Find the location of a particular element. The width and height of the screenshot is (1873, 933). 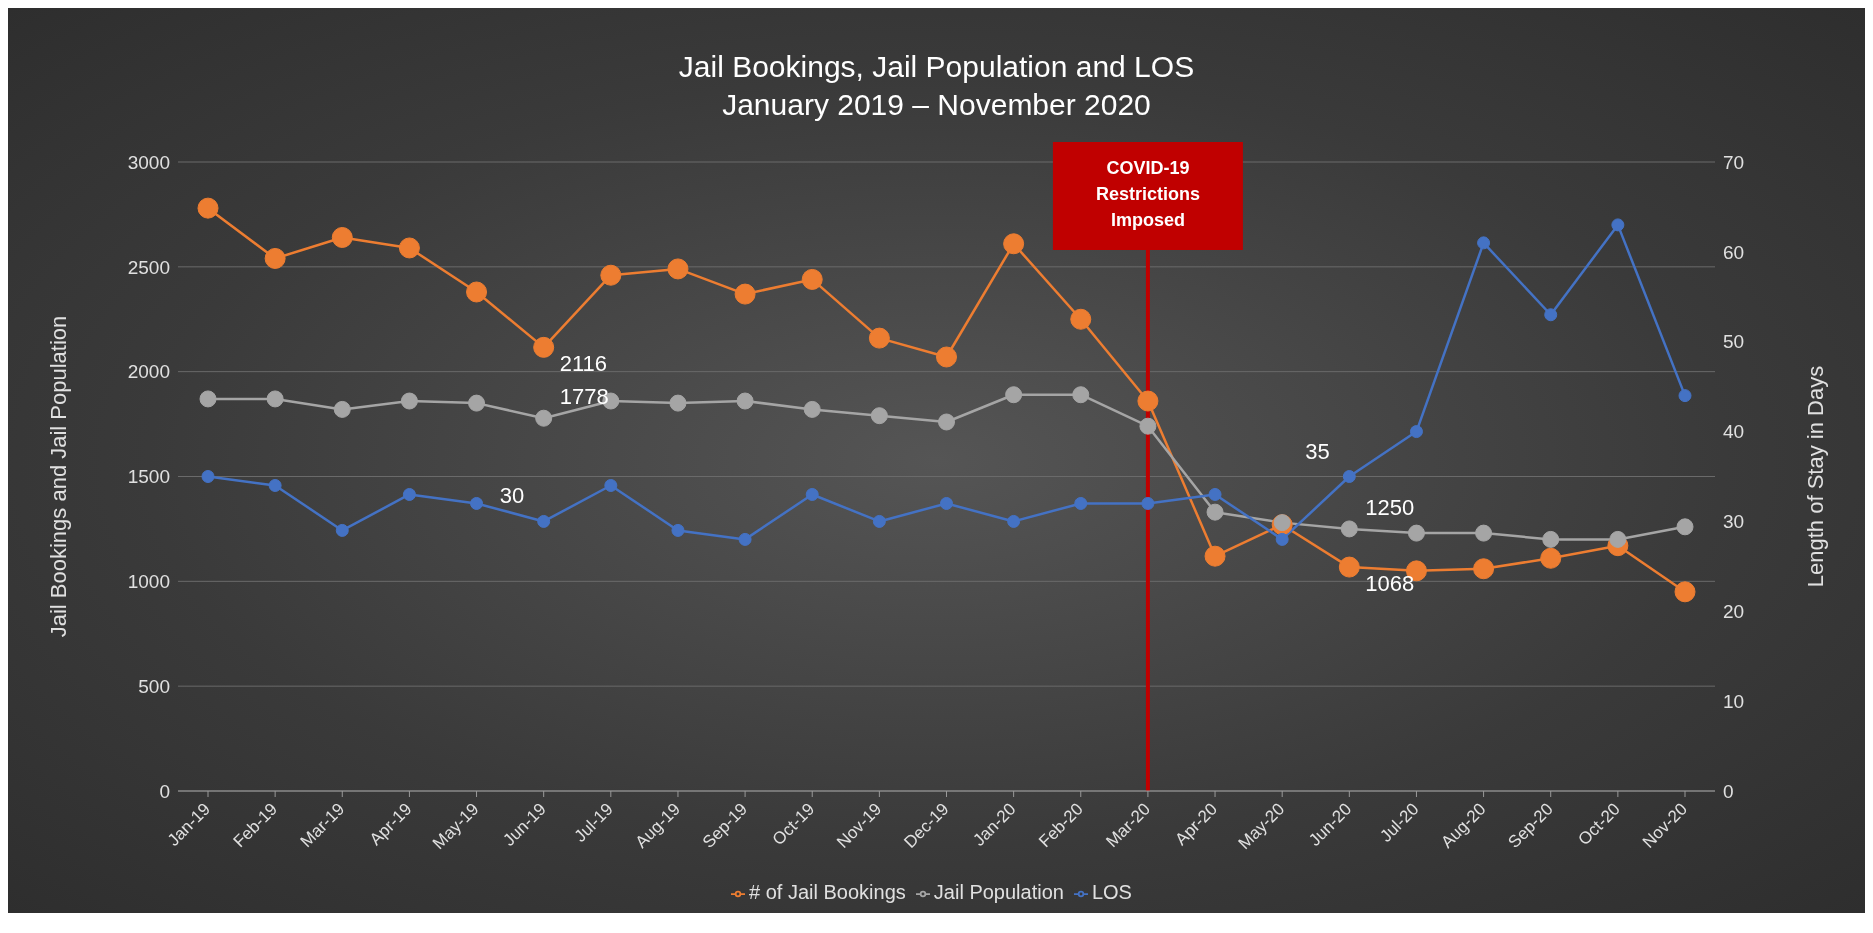

data-label: 2116 is located at coordinates (583, 364).